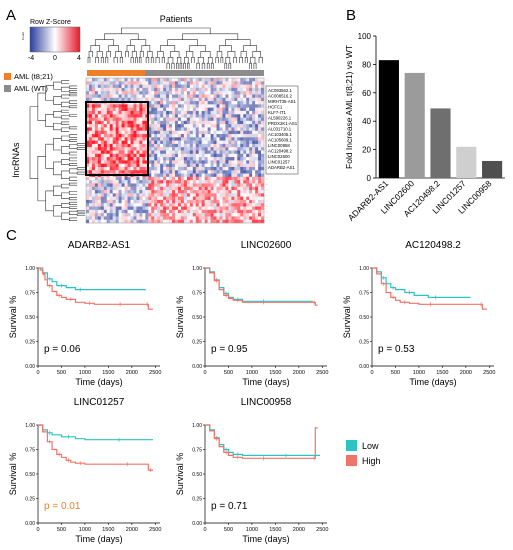 The width and height of the screenshot is (513, 550). I want to click on km-p-value: p = 0.95, so click(229, 349).